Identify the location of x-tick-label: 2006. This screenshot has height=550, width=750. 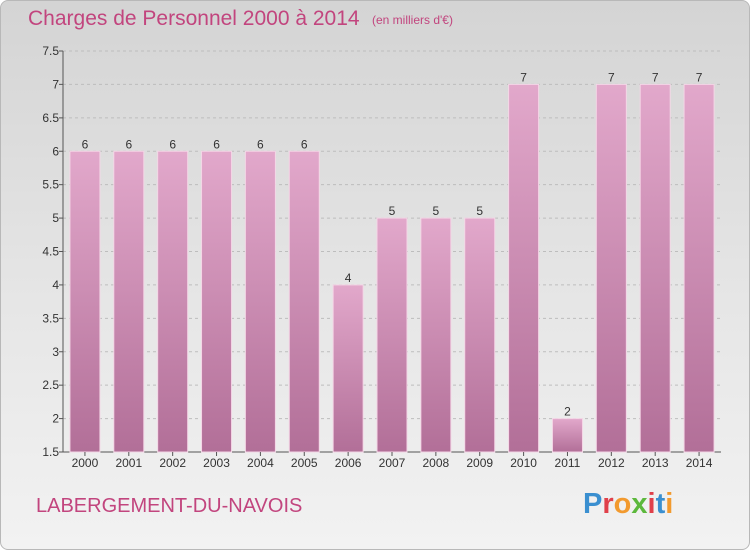
(348, 463).